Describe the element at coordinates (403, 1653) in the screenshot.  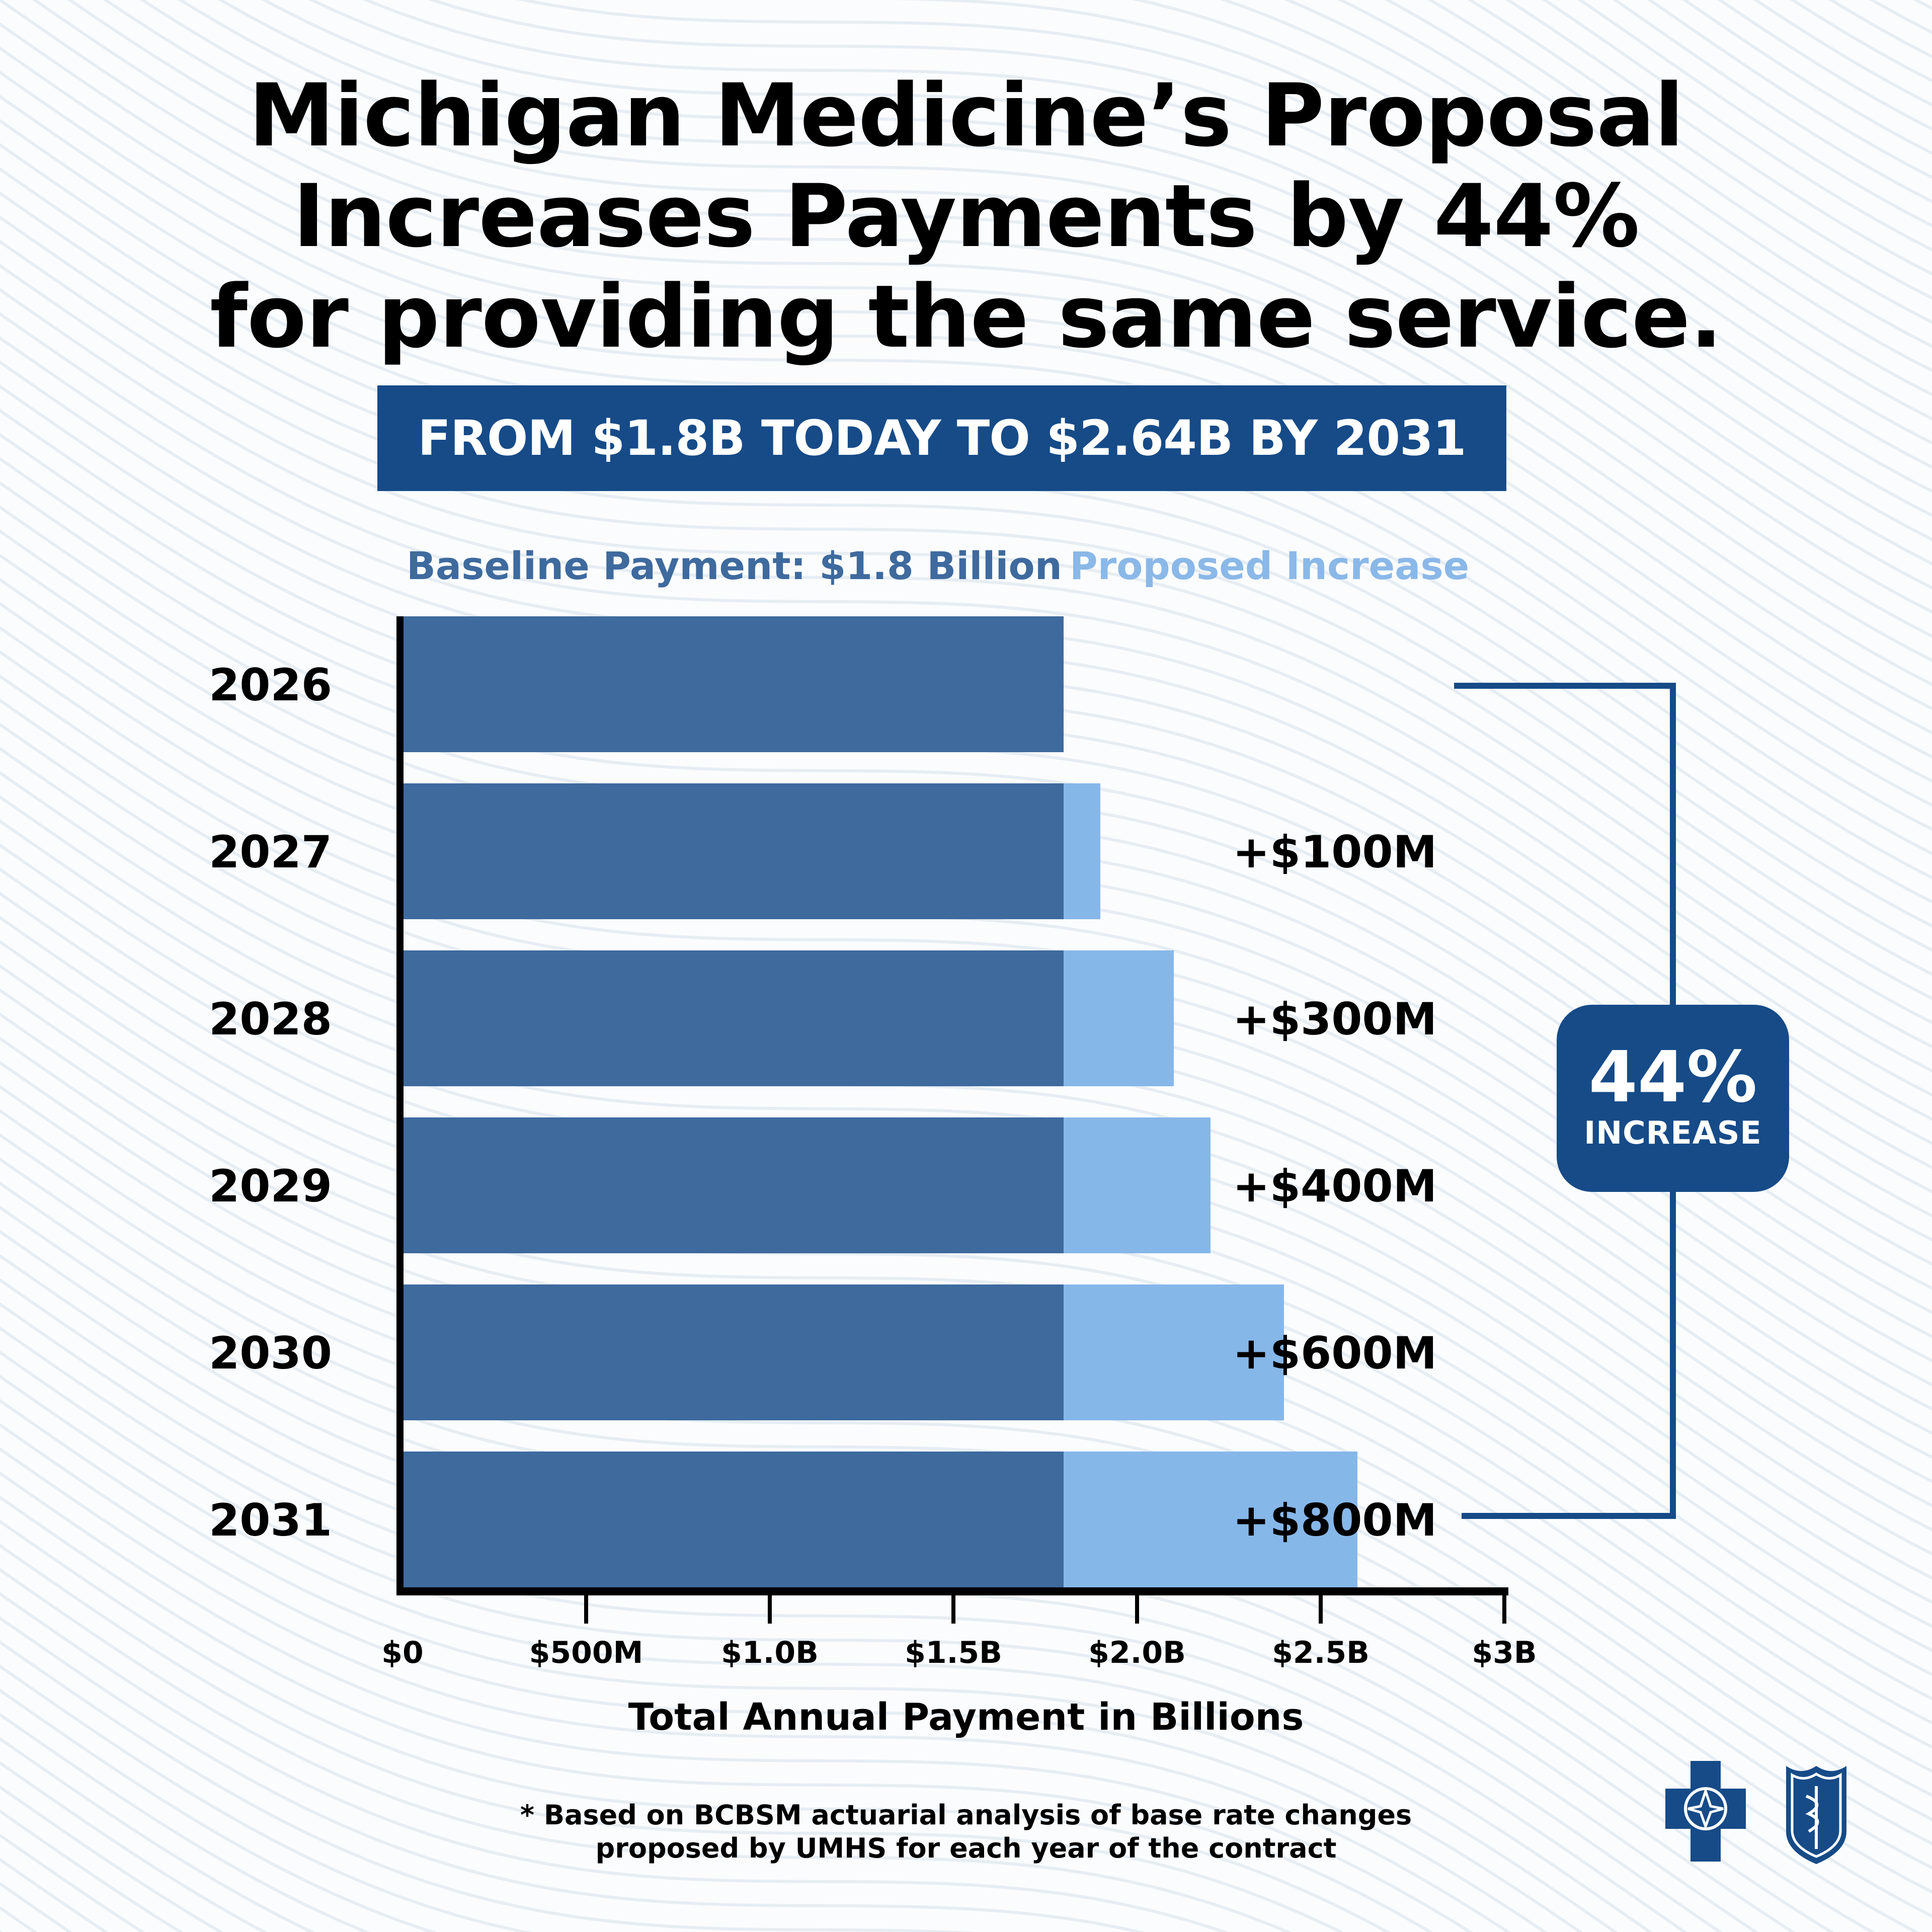
I see `x-tick-label: $0` at that location.